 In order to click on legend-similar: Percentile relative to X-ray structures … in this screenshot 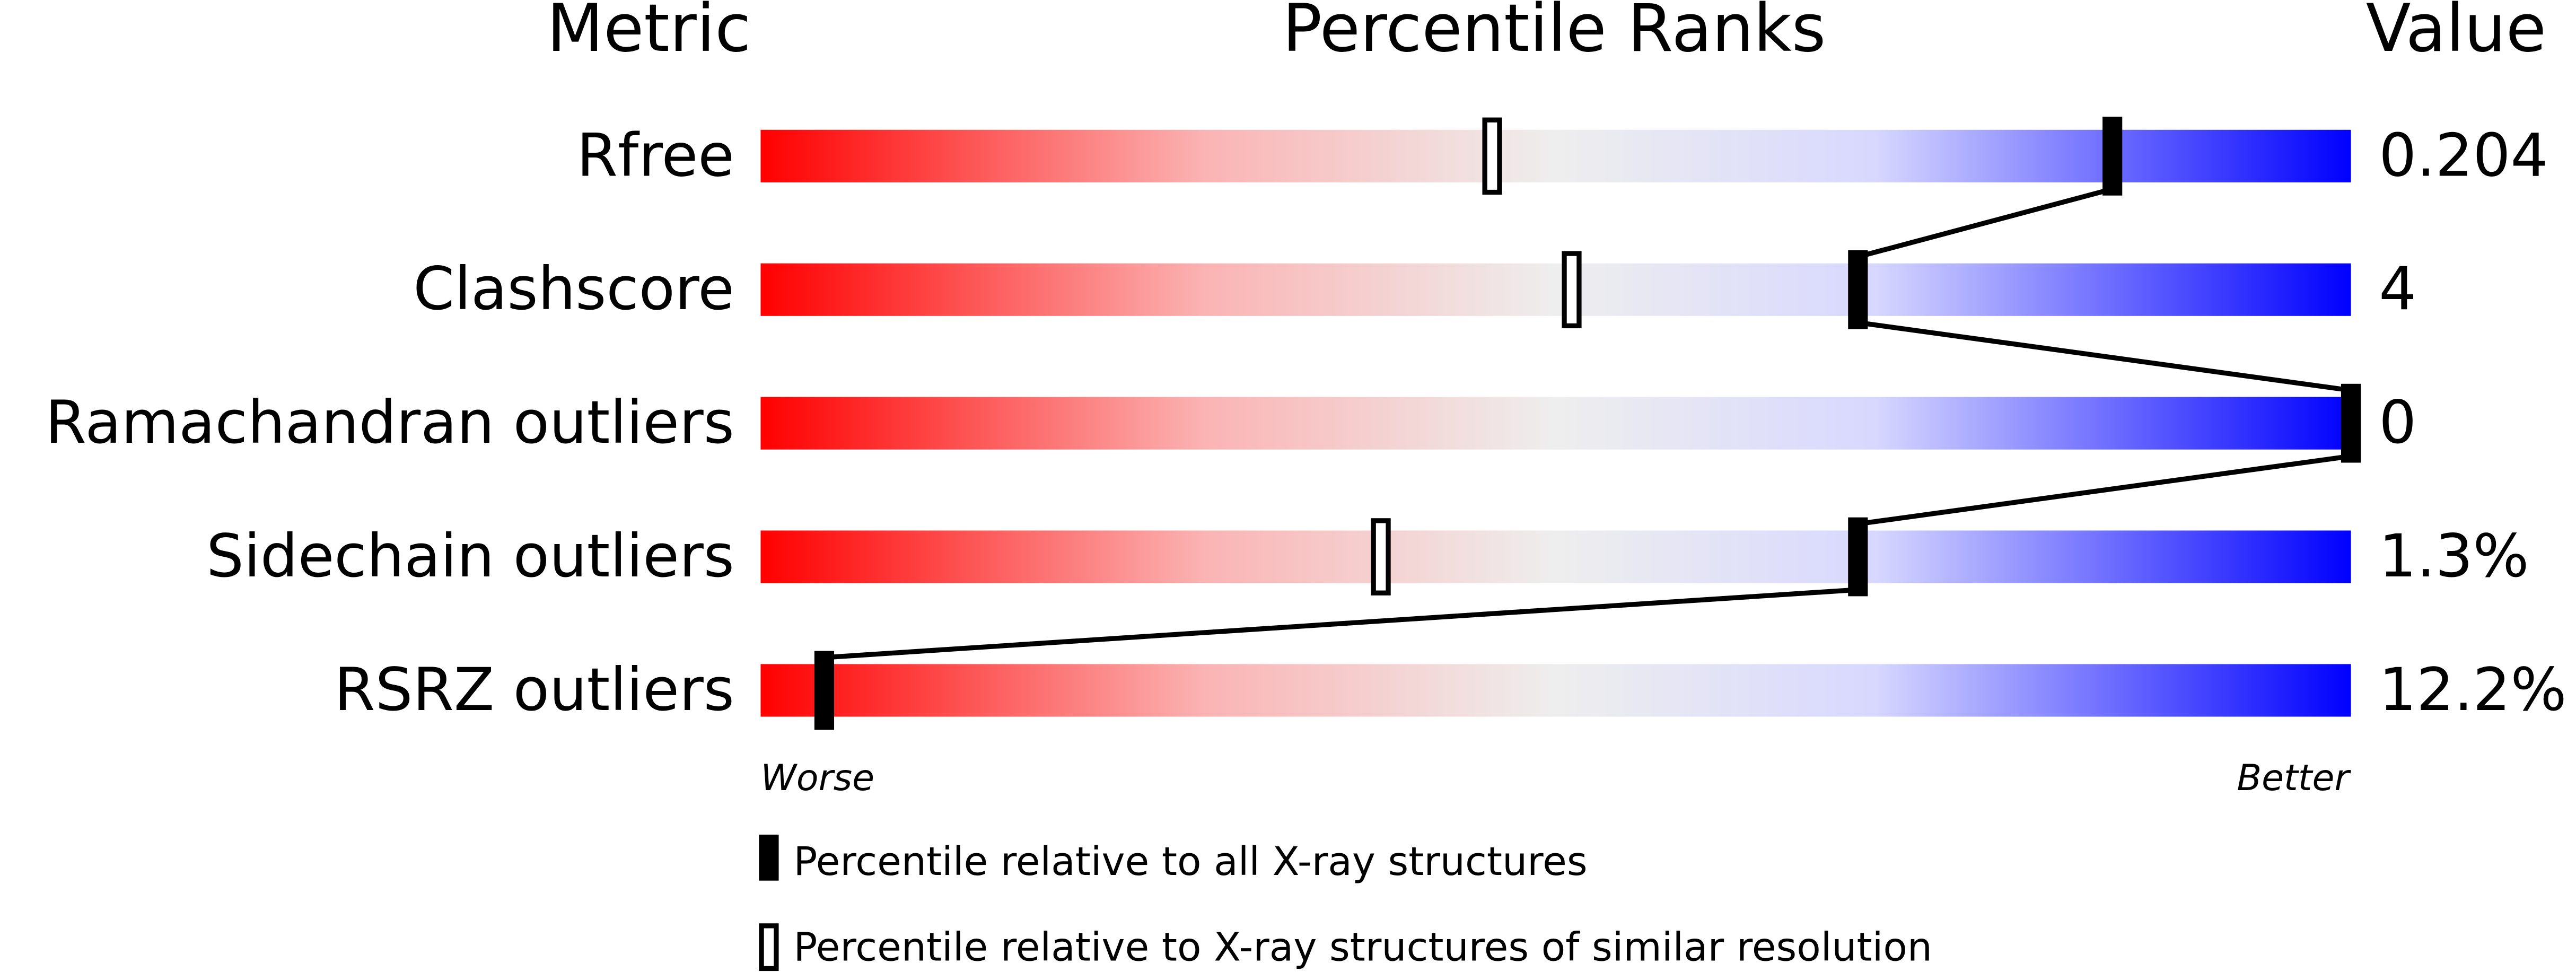, I will do `click(1362, 947)`.